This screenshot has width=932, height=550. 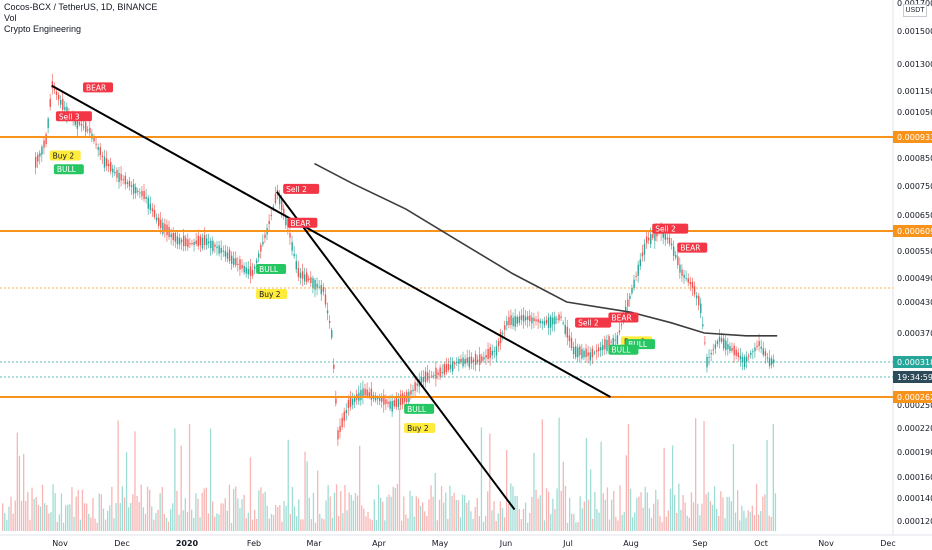 What do you see at coordinates (623, 349) in the screenshot?
I see `signal-tag-bull` at bounding box center [623, 349].